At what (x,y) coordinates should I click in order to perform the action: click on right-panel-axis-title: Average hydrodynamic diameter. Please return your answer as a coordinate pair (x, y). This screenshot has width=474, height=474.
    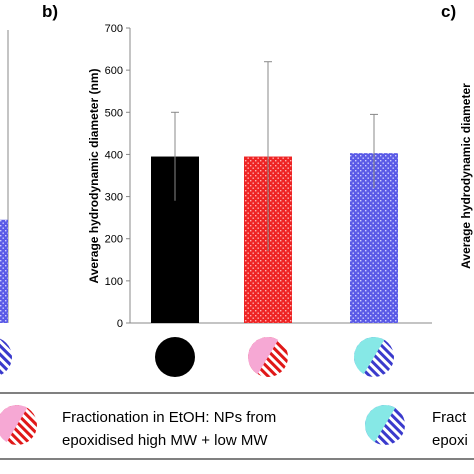
    Looking at the image, I should click on (466, 176).